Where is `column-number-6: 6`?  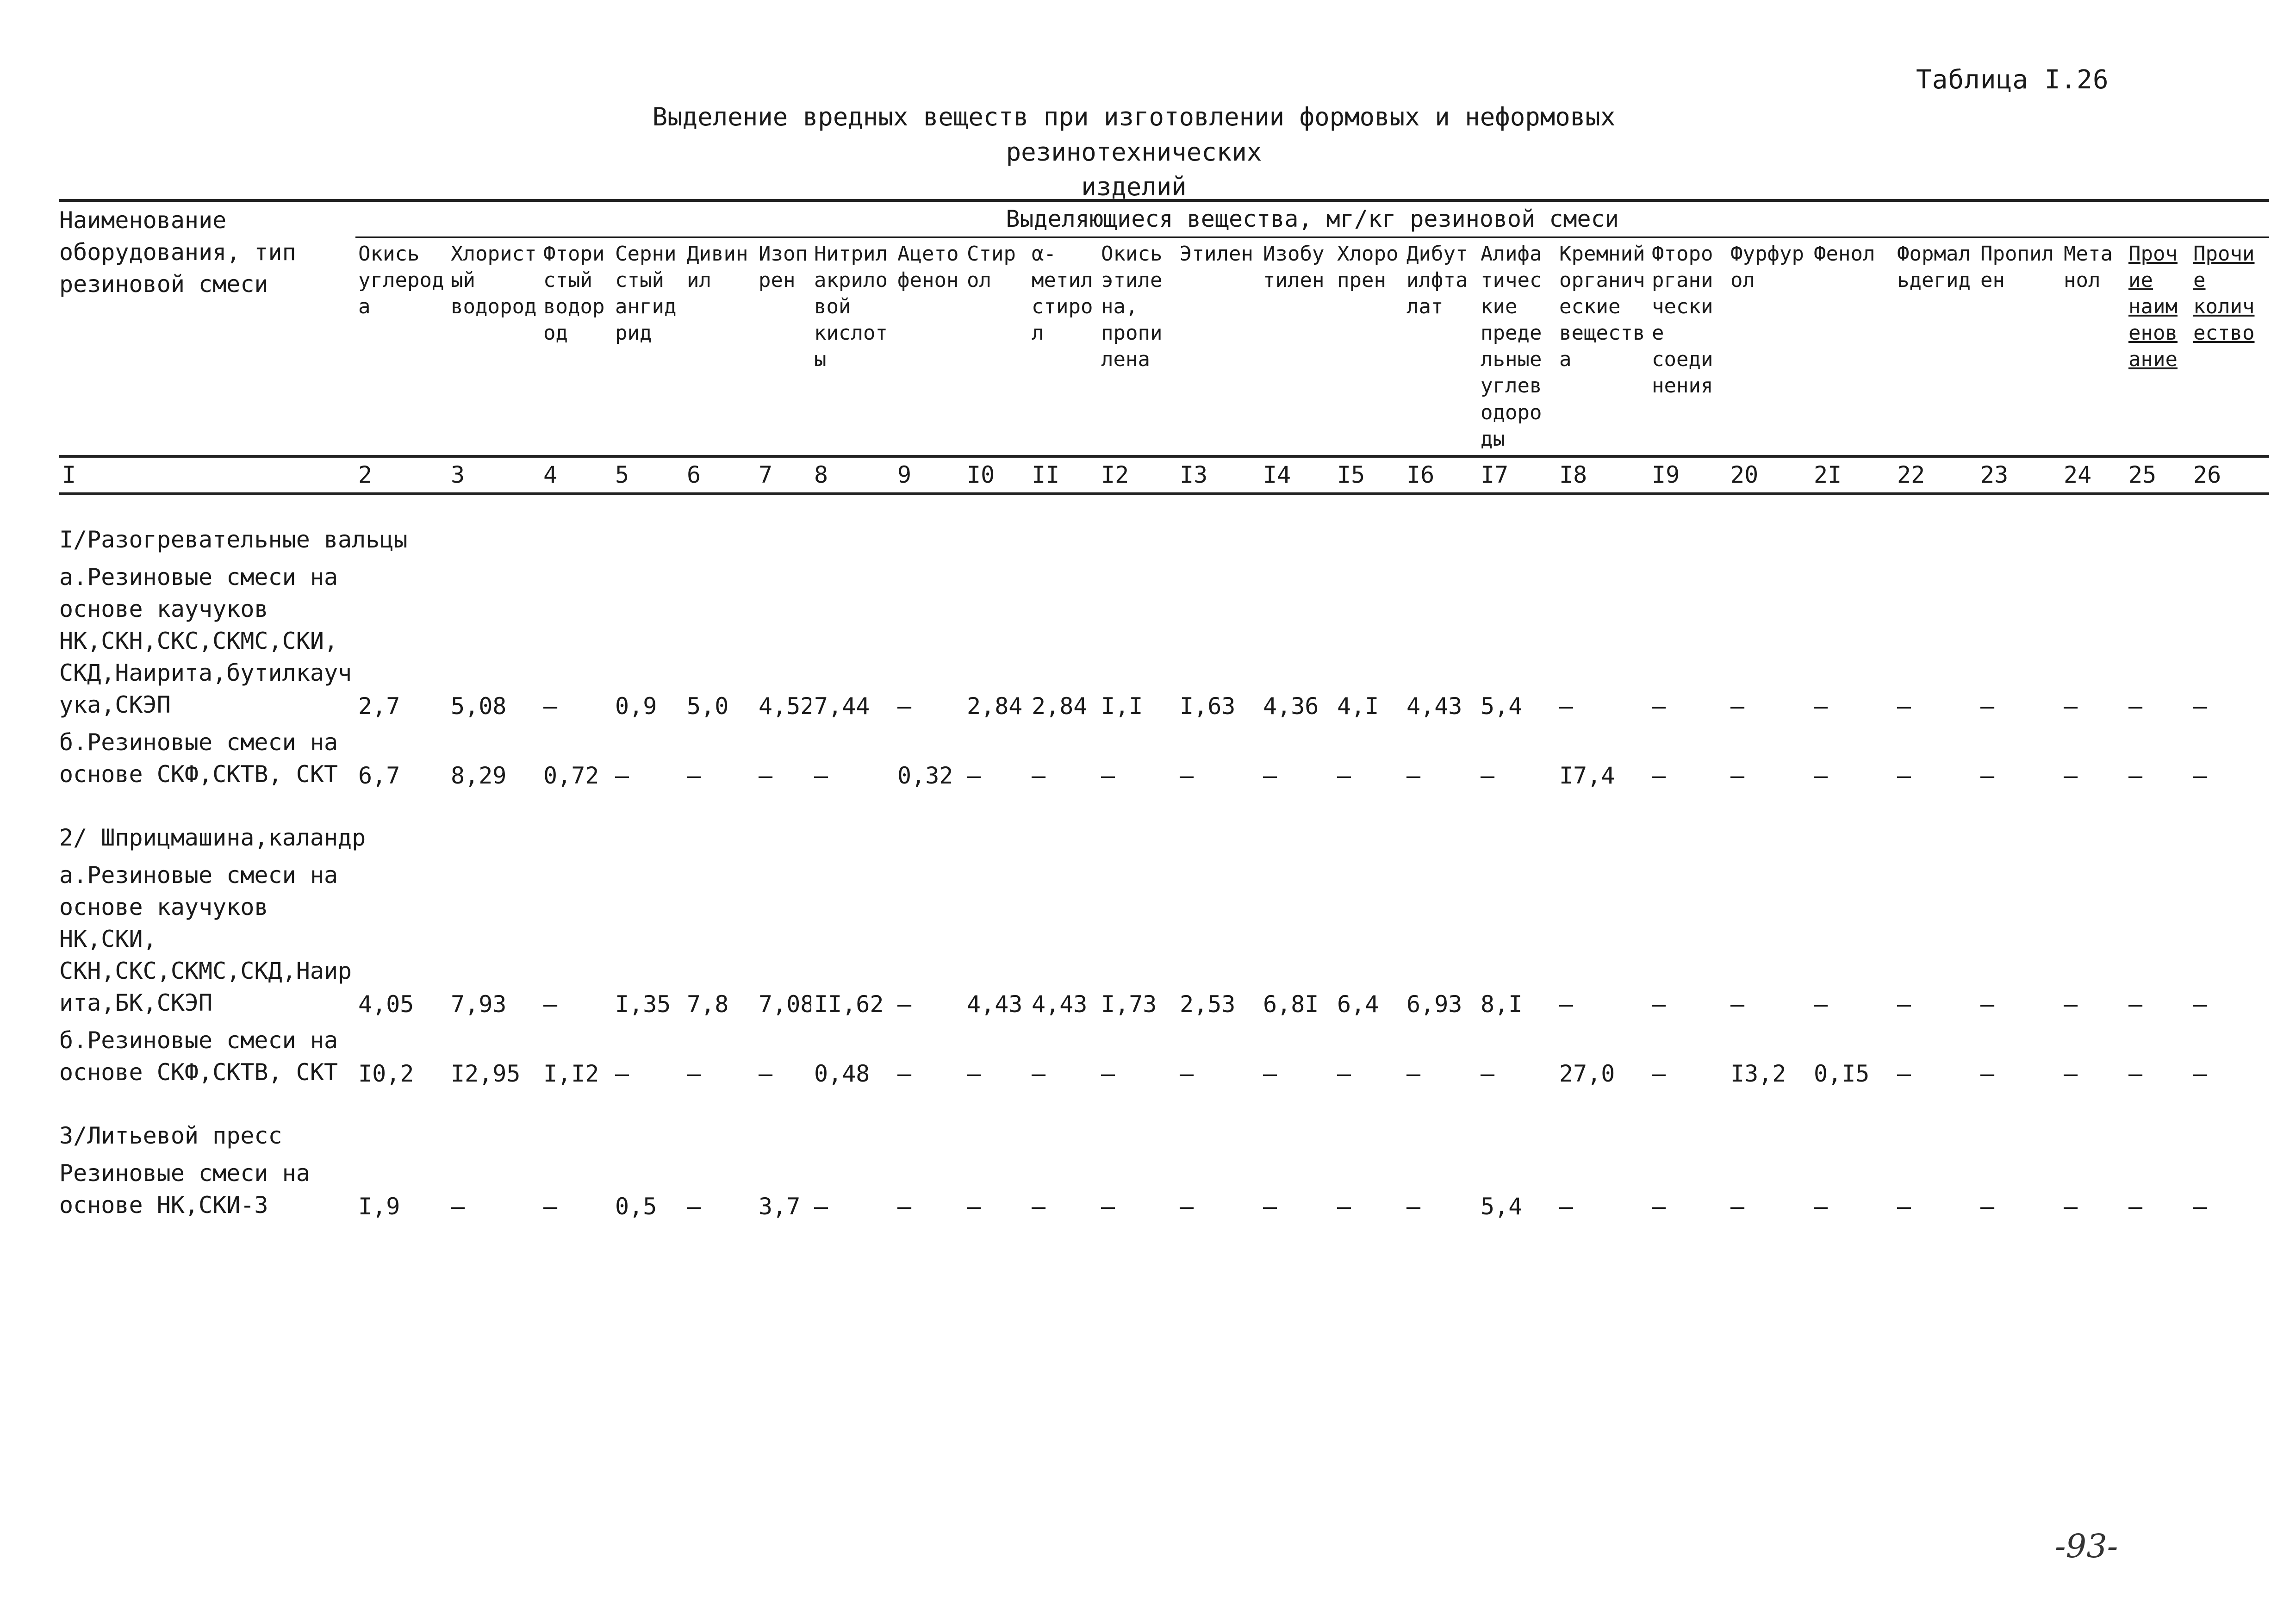 column-number-6: 6 is located at coordinates (720, 475).